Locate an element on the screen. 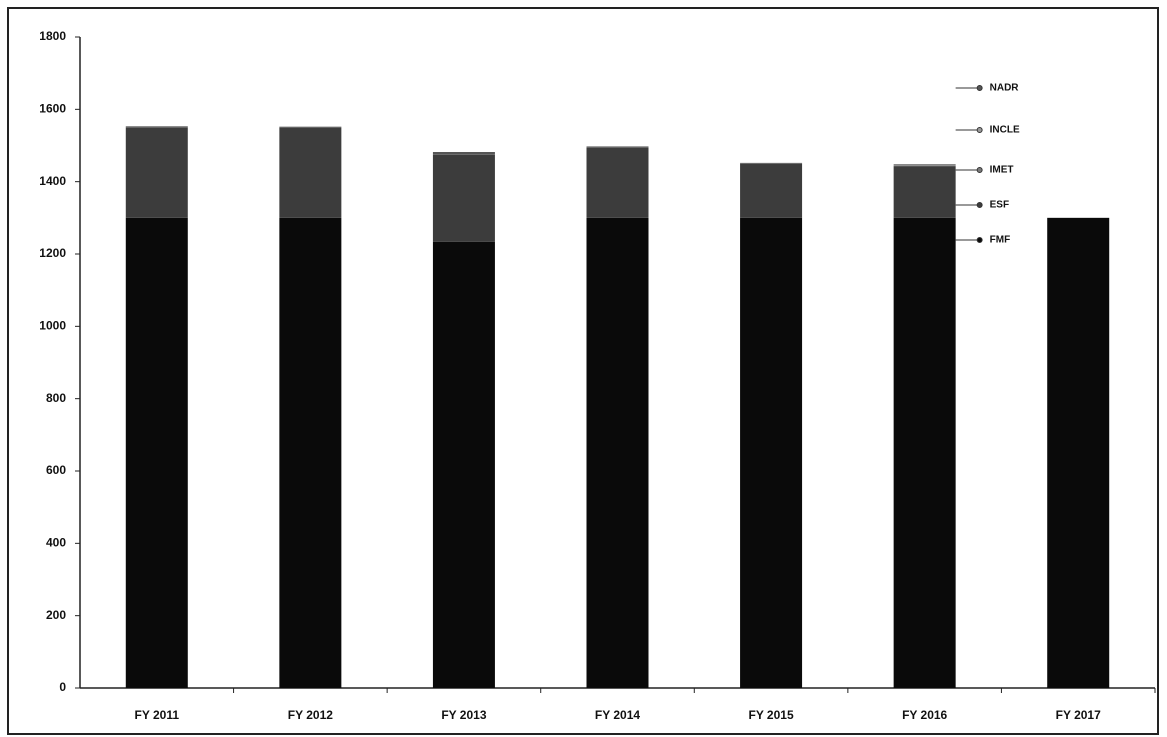 The height and width of the screenshot is (737, 1167). y-tick-label: 1600 is located at coordinates (52, 109).